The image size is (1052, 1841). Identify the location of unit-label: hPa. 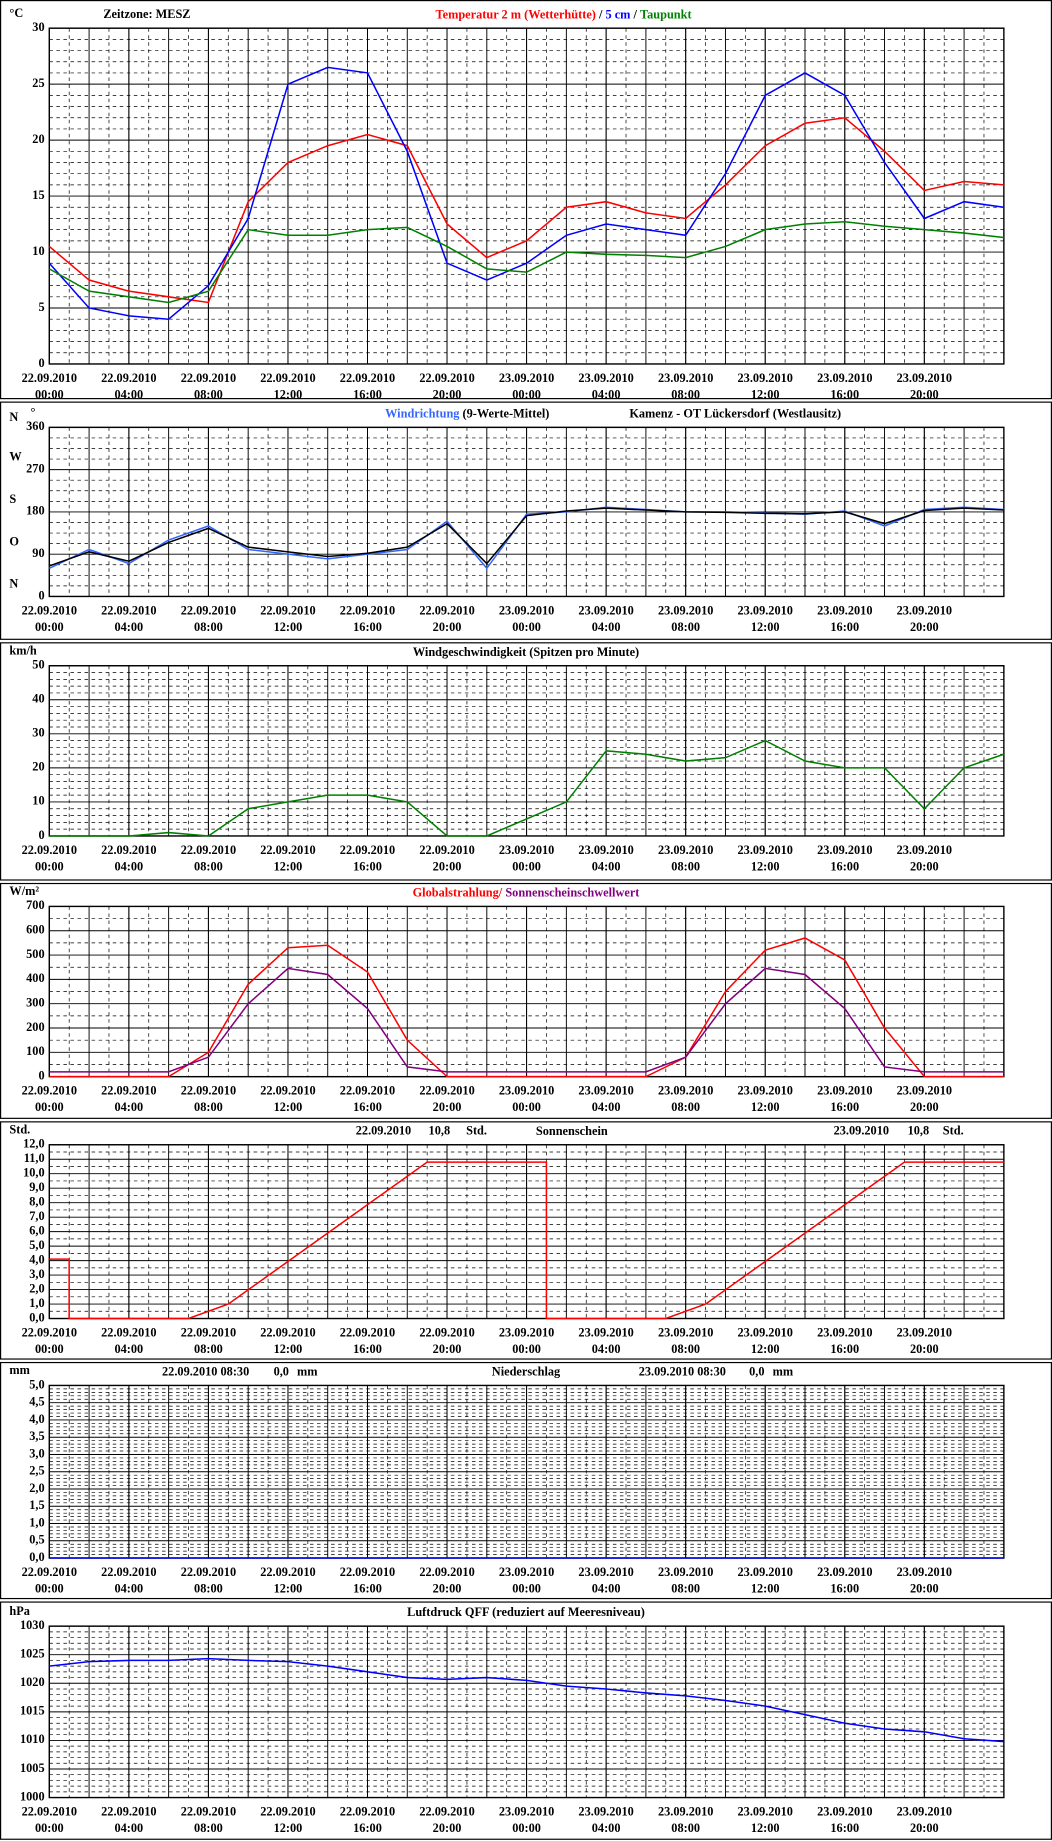
(19, 1611).